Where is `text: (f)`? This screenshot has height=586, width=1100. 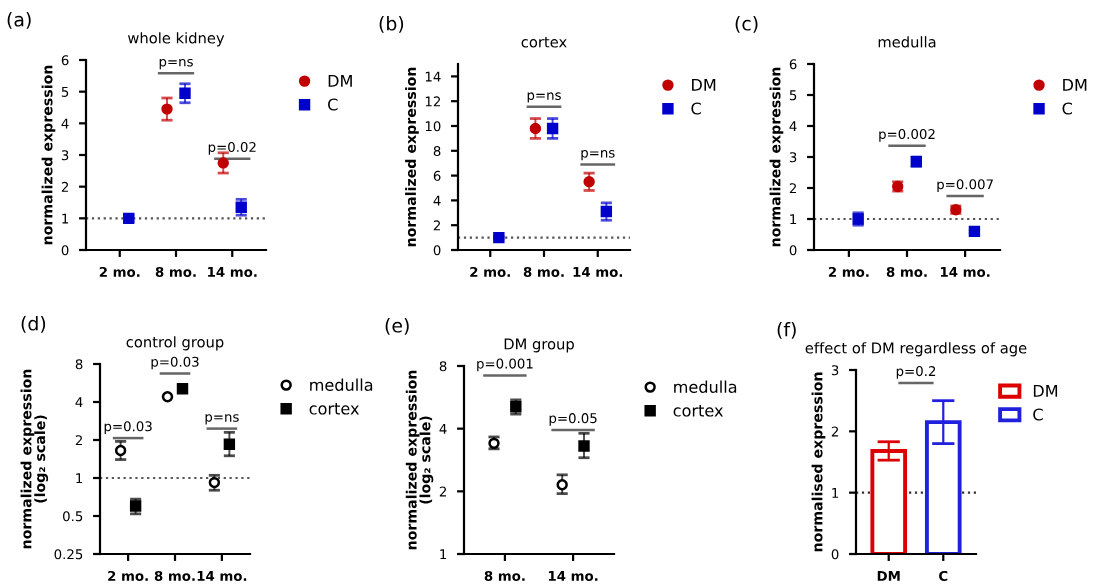
text: (f) is located at coordinates (786, 330).